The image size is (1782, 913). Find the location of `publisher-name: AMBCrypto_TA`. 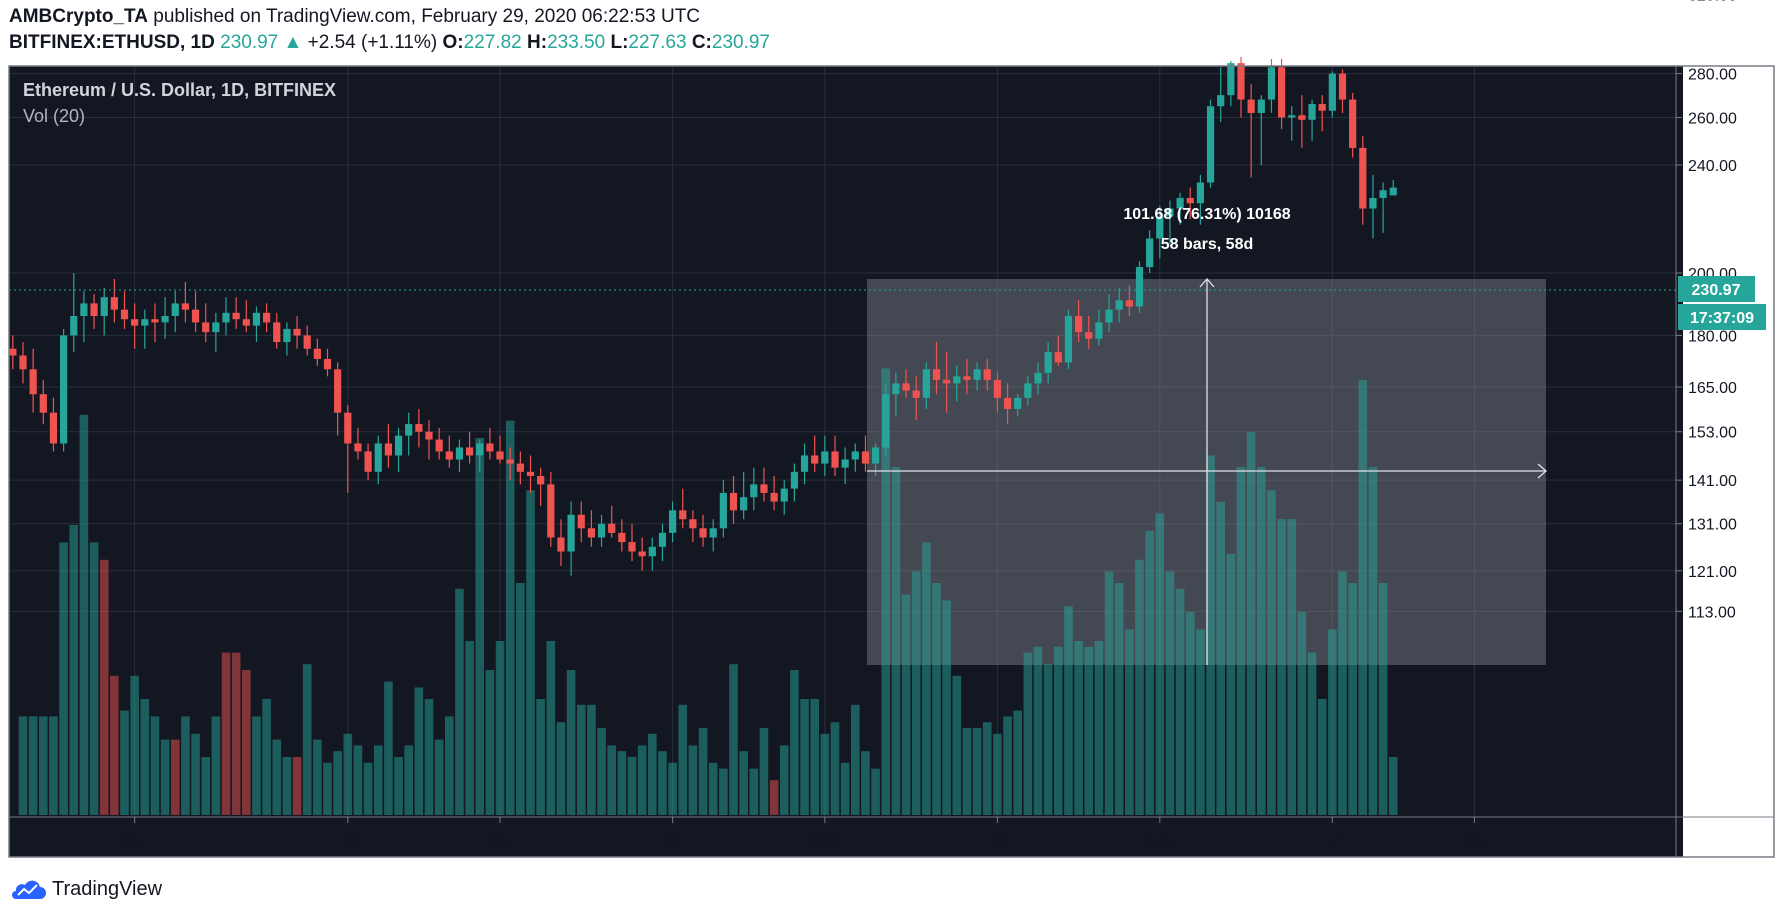

publisher-name: AMBCrypto_TA is located at coordinates (78, 16).